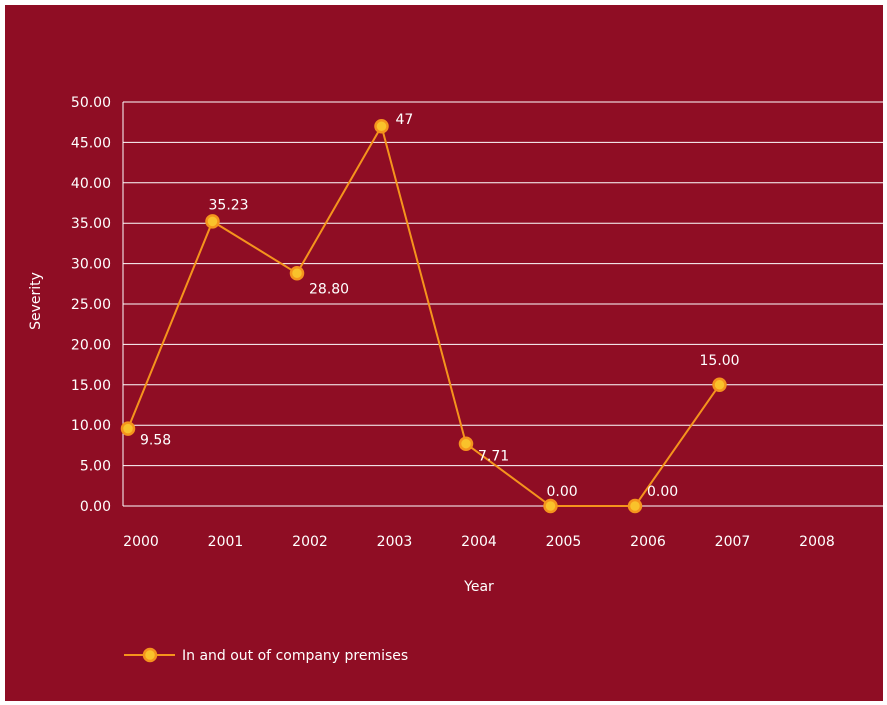  Describe the element at coordinates (91, 103) in the screenshot. I see `y-tick-label: 50.00` at that location.